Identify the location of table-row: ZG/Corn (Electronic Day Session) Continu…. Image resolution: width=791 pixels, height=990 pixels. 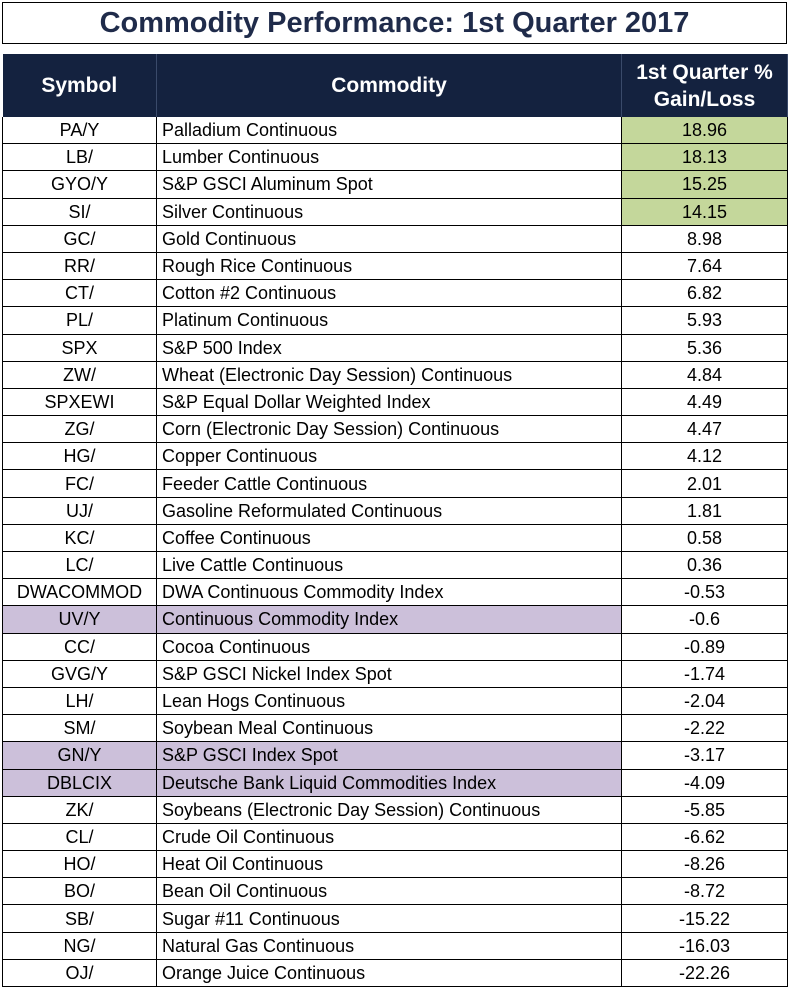
(395, 429).